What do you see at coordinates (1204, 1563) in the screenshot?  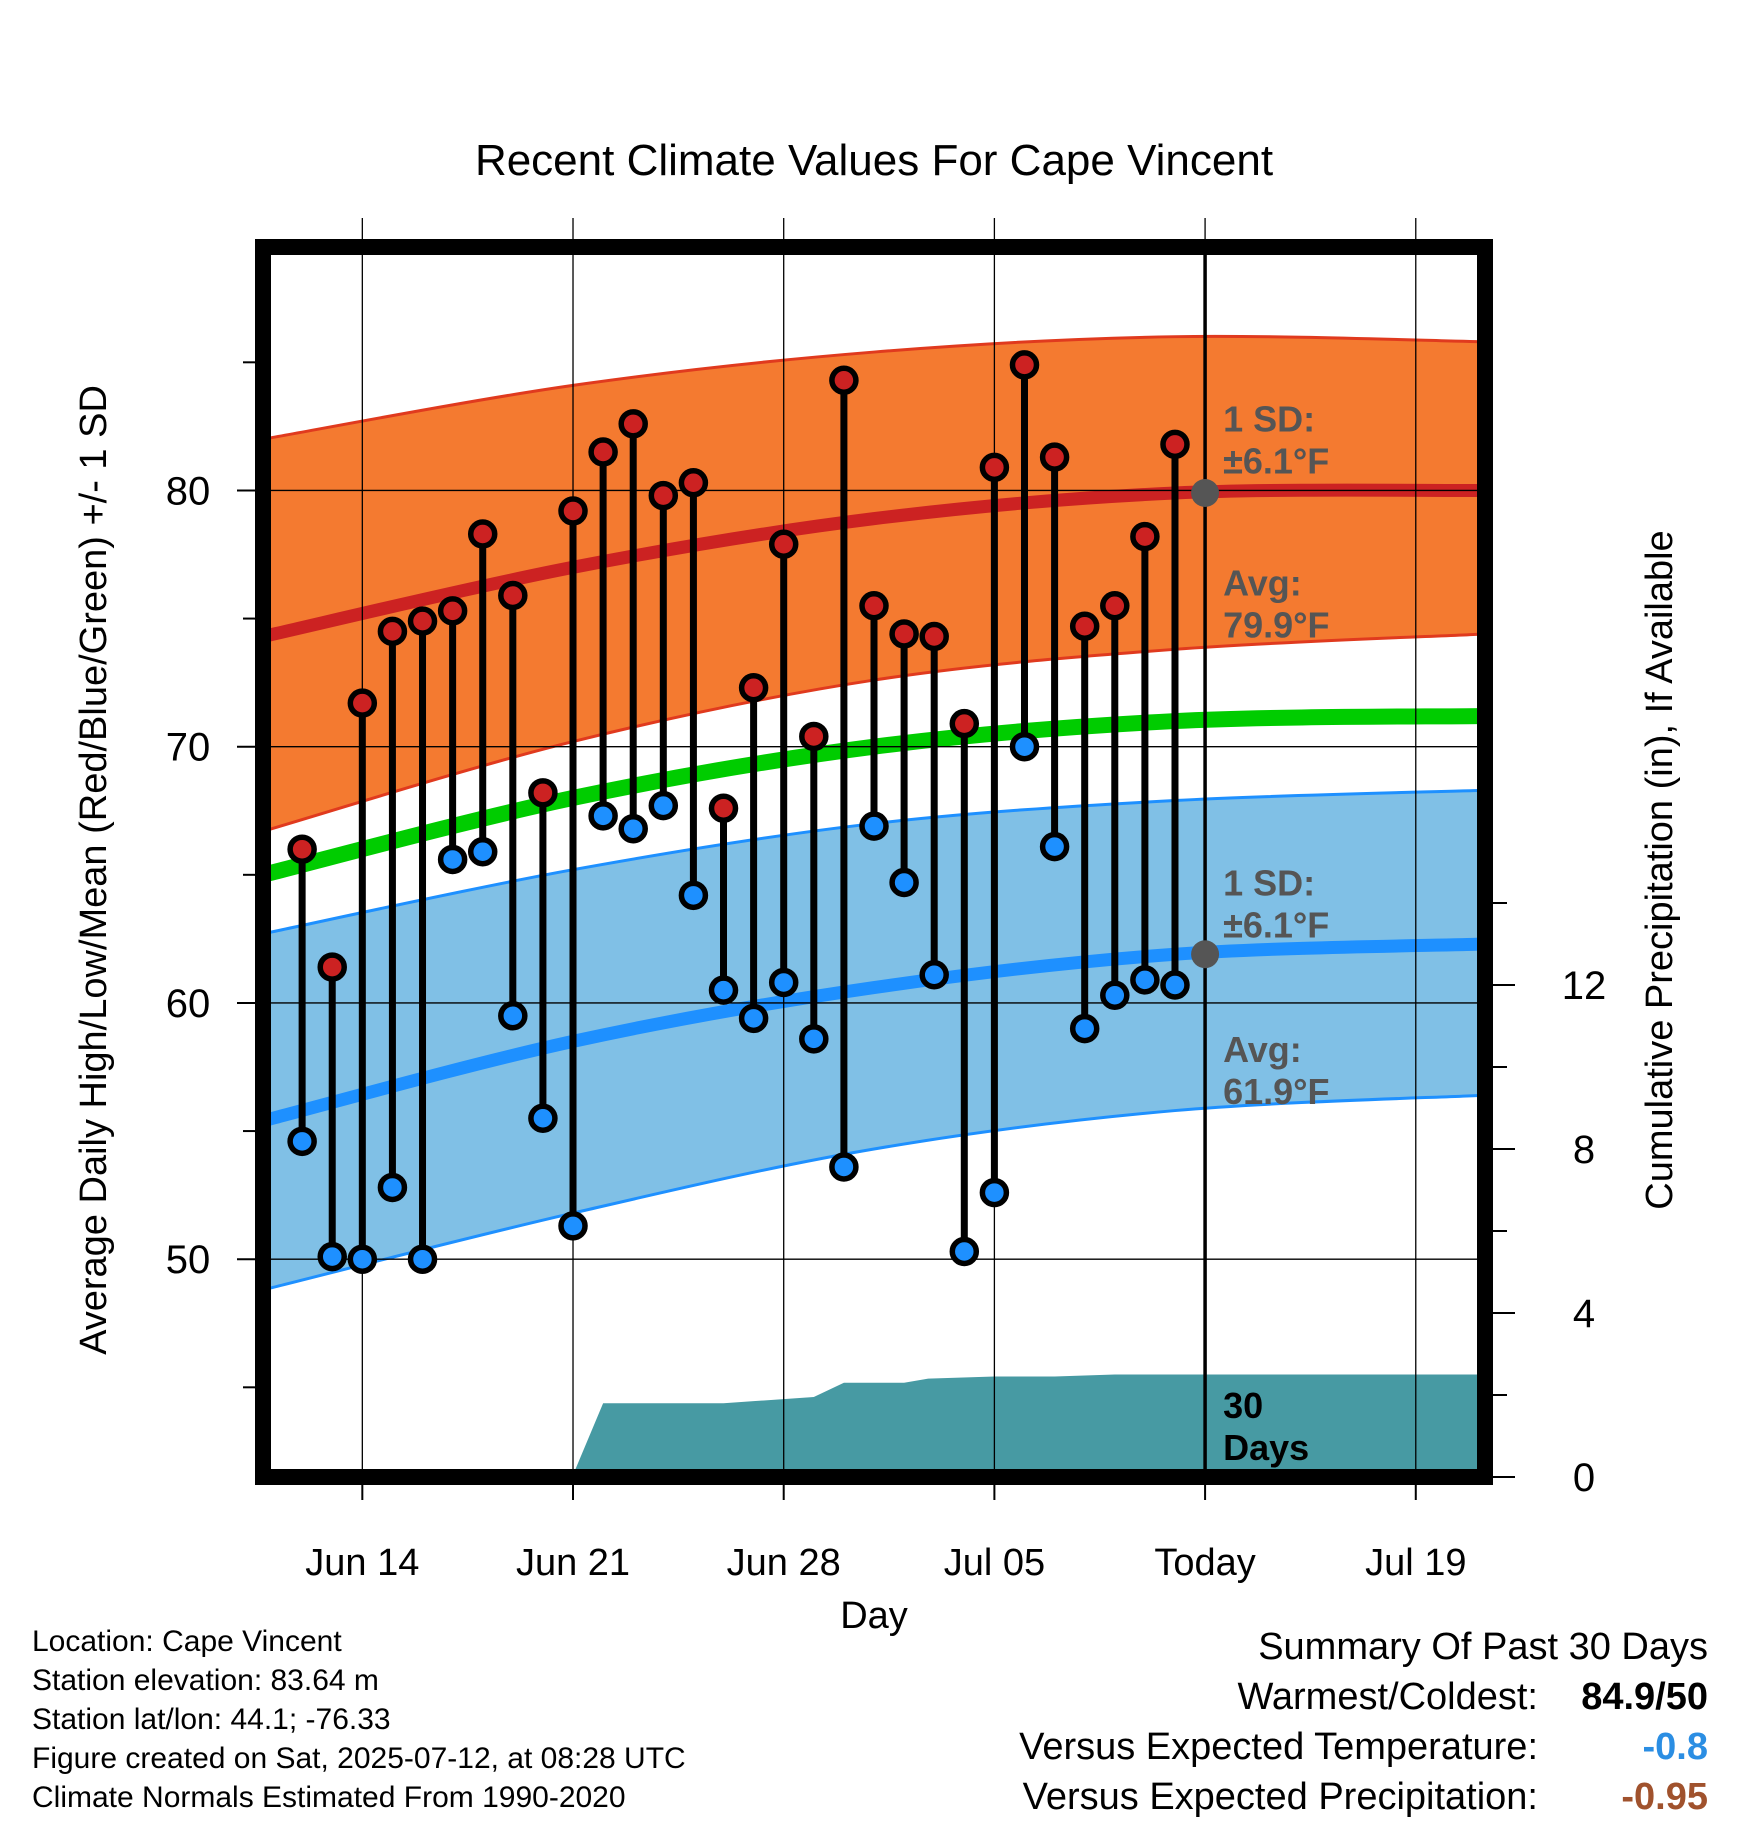 I see `x-tick-label: Today` at bounding box center [1204, 1563].